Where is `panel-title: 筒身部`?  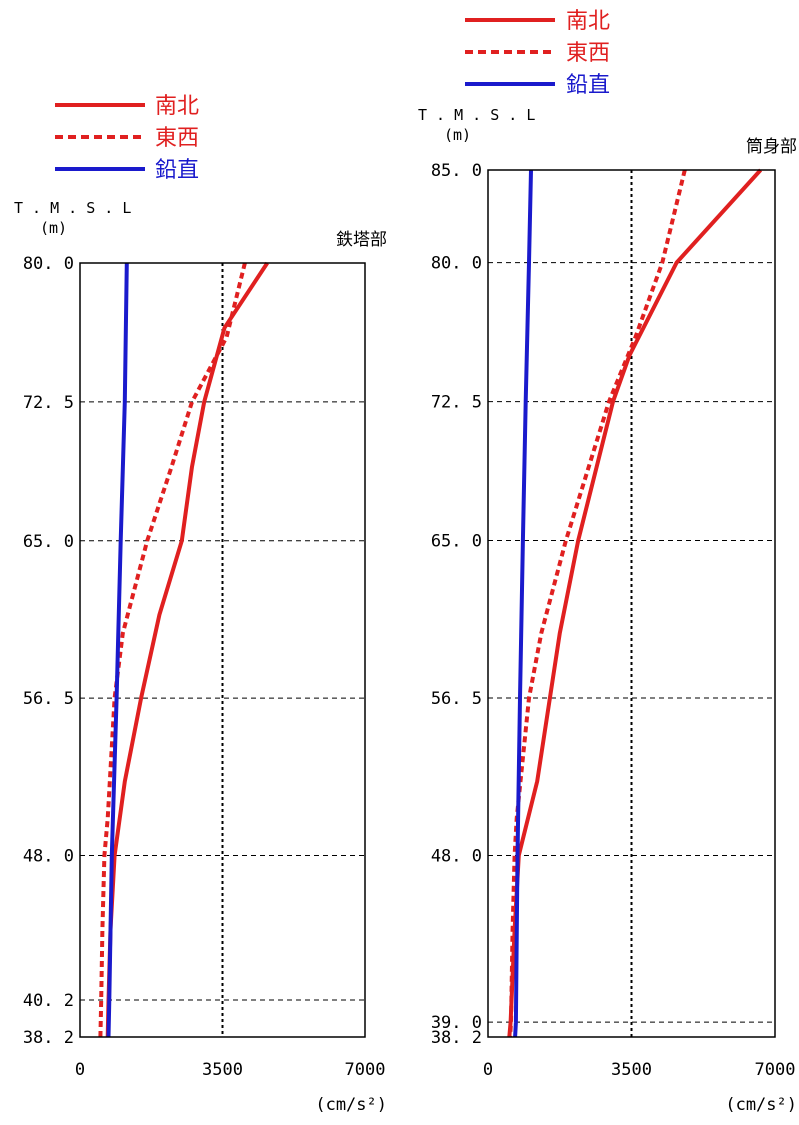
panel-title: 筒身部 is located at coordinates (771, 147).